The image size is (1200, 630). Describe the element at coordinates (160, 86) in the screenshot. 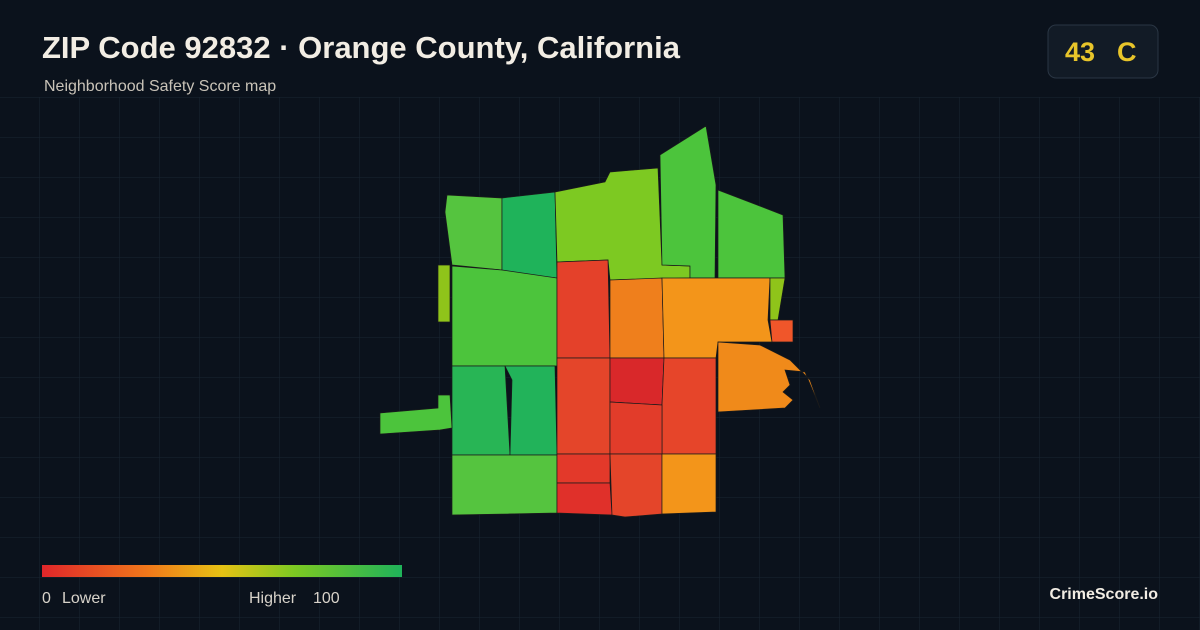

I see `subtitle: Neighborhood Safety Score map` at that location.